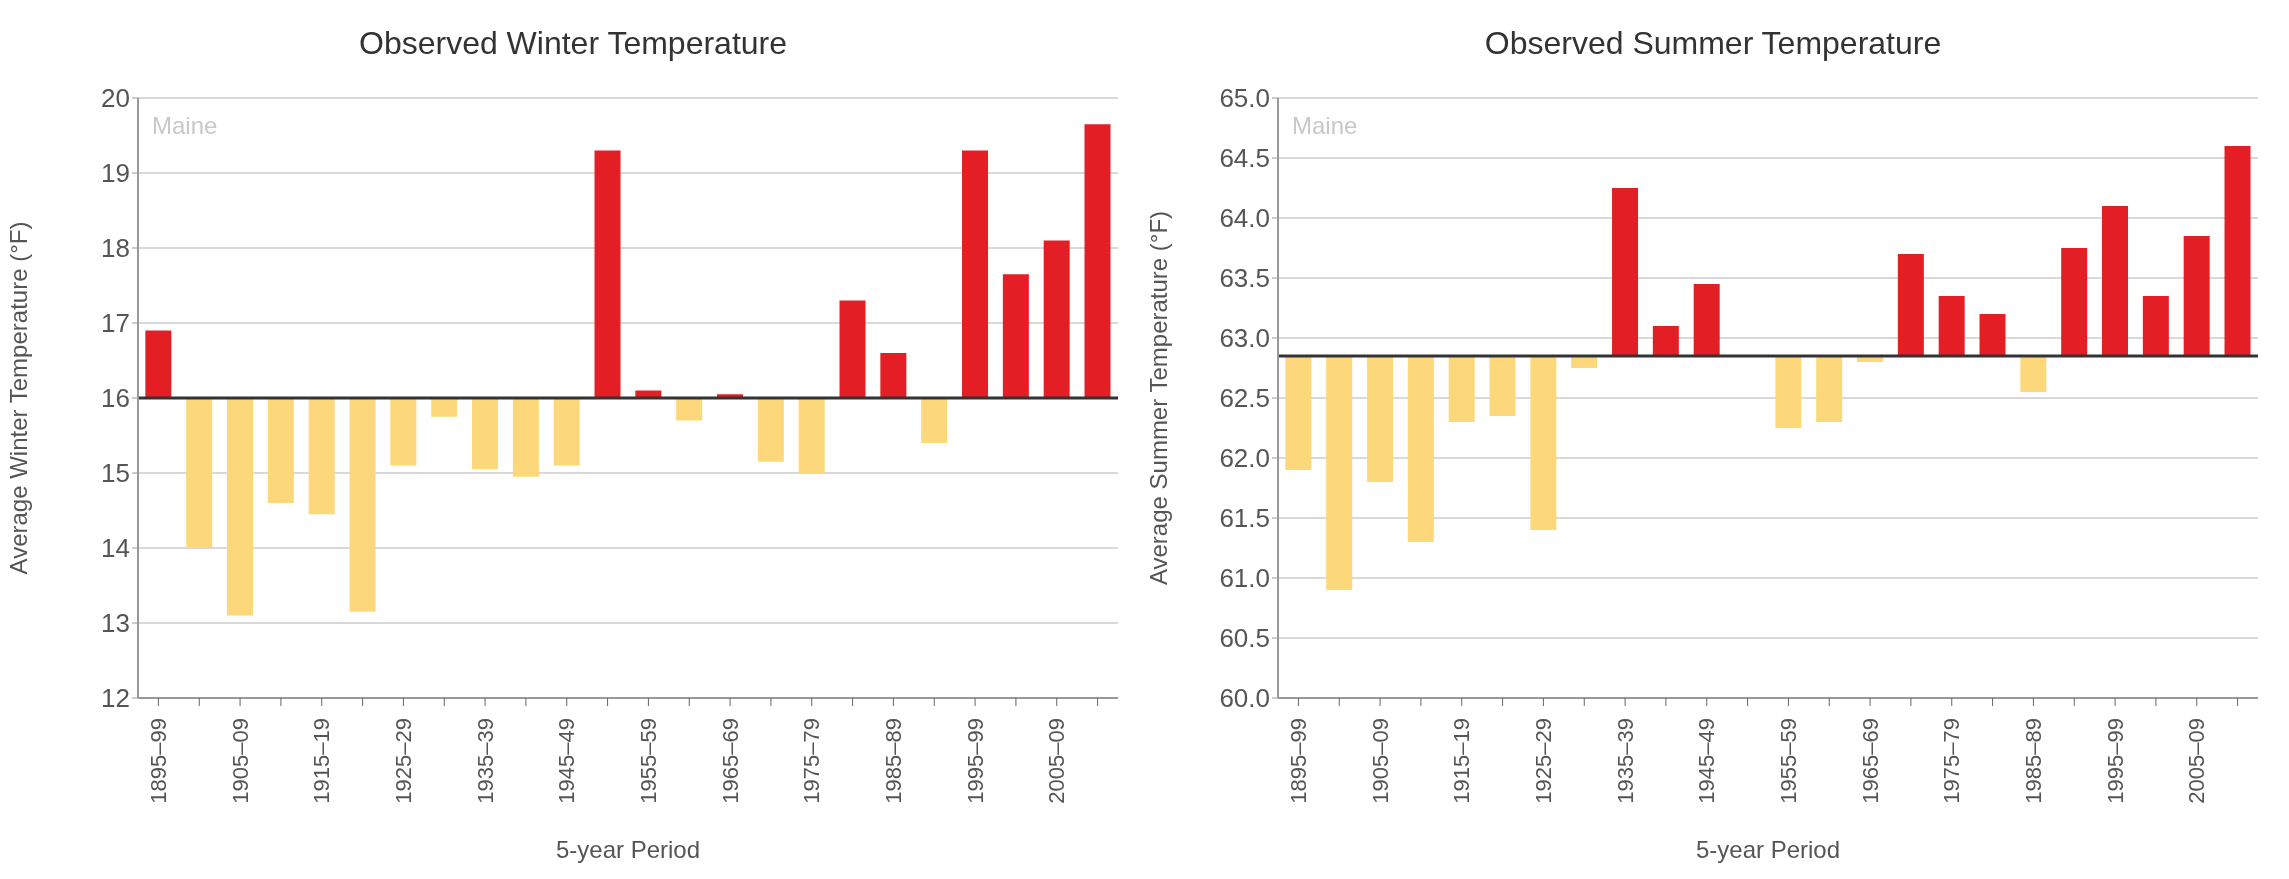 The height and width of the screenshot is (879, 2289). I want to click on y-tick-label: 61.5, so click(1244, 518).